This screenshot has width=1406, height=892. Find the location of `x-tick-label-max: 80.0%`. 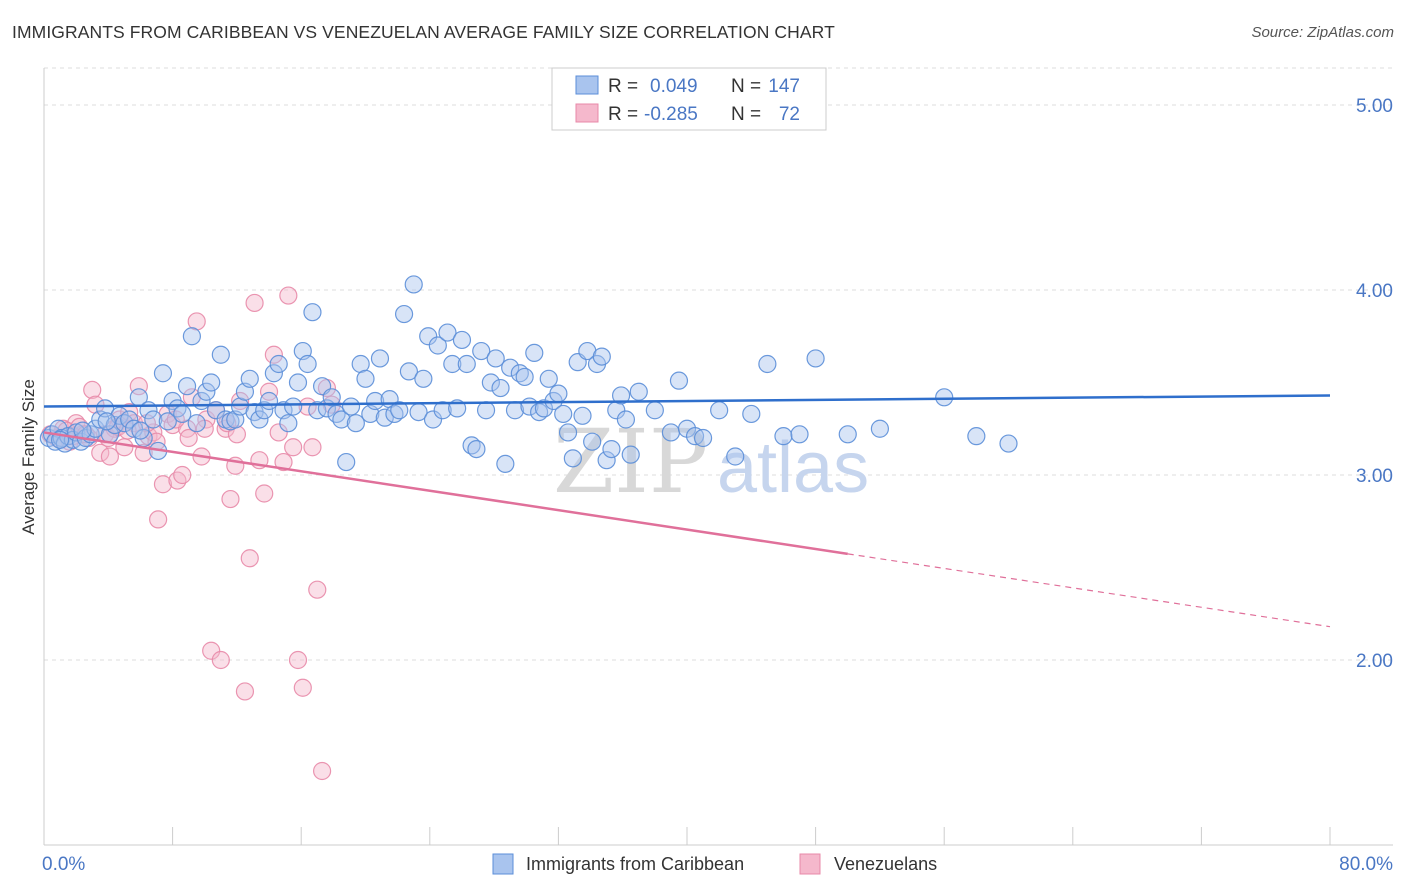

x-tick-label-max: 80.0% is located at coordinates (1366, 864).